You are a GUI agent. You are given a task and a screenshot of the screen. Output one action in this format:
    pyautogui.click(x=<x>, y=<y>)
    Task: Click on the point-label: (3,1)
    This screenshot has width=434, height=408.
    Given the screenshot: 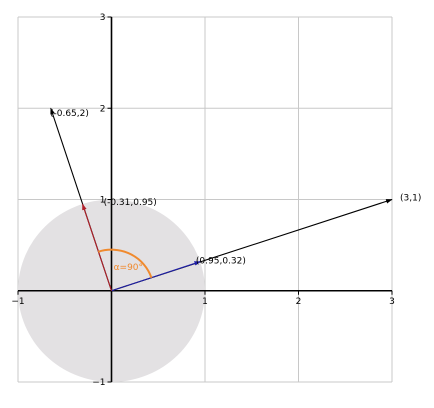 What is the action you would take?
    pyautogui.click(x=410, y=199)
    